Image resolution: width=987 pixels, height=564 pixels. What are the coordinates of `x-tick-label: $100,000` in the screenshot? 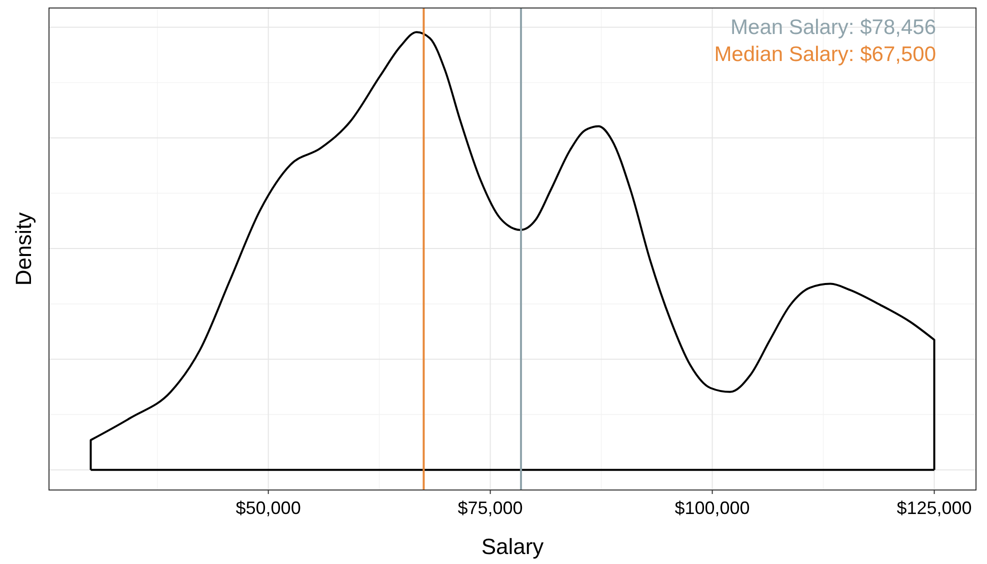 It's located at (712, 508).